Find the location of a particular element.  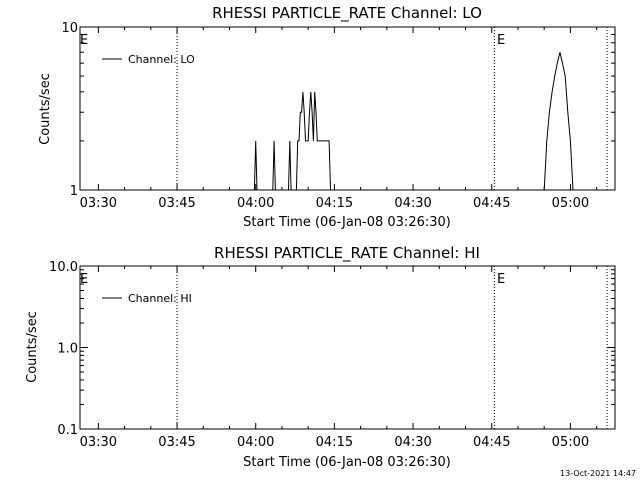

y-tick-label: 1.0 is located at coordinates (67, 349).